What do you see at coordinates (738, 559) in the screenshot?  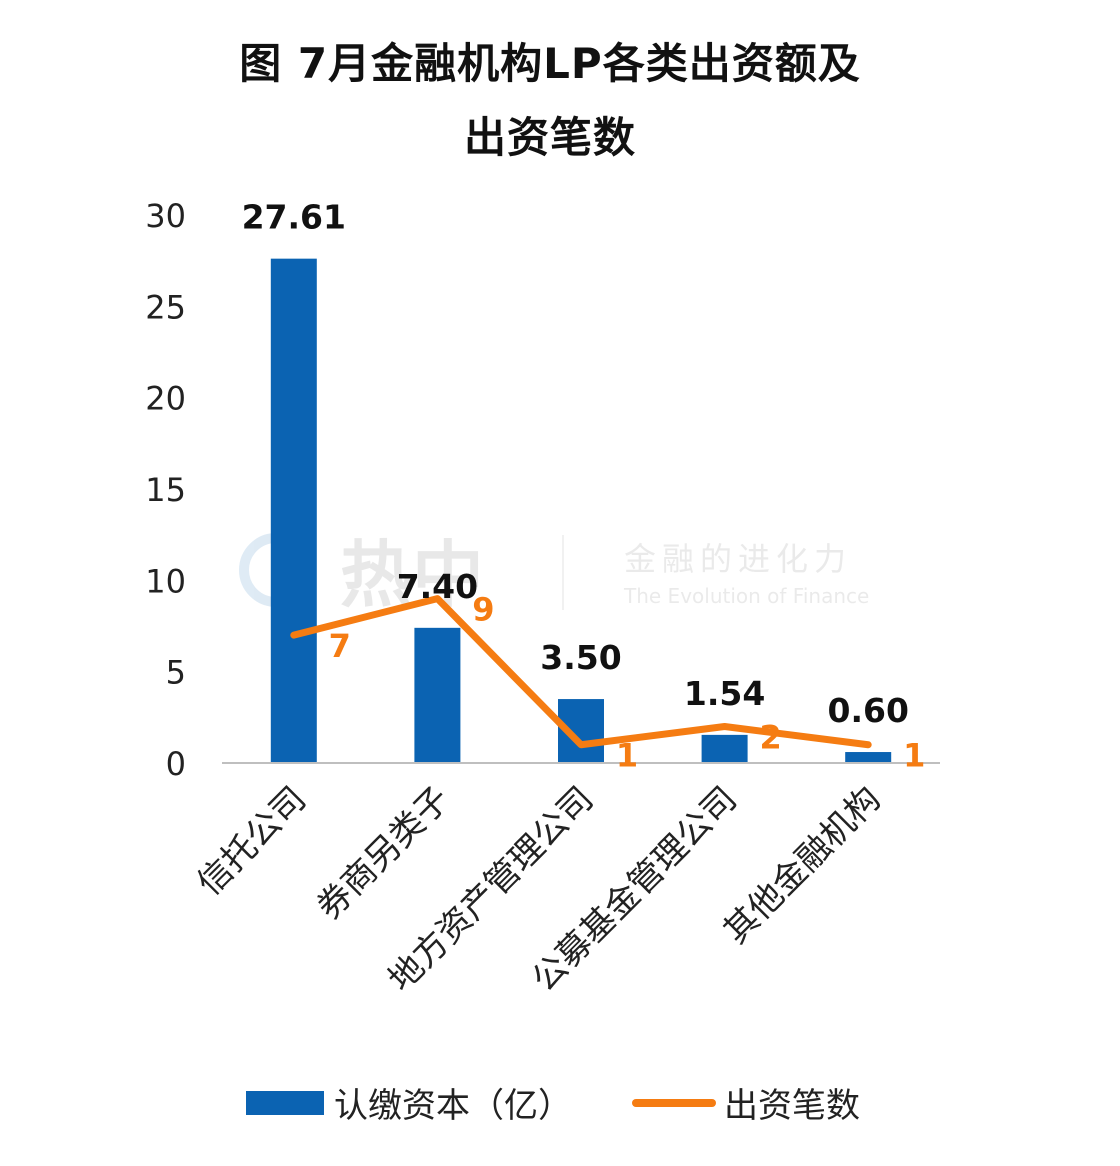 I see `watermark-tagline: 金融的进化力` at bounding box center [738, 559].